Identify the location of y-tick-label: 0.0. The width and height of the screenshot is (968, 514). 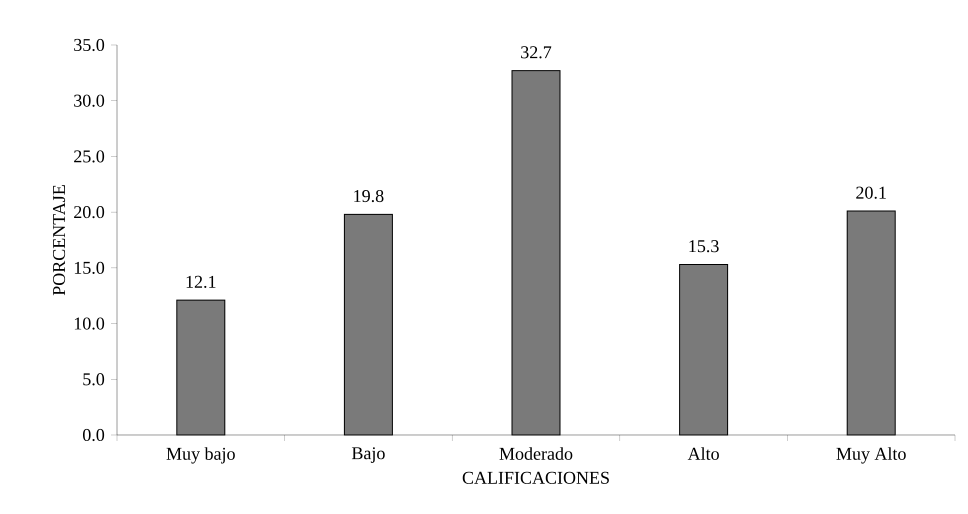
(93, 435).